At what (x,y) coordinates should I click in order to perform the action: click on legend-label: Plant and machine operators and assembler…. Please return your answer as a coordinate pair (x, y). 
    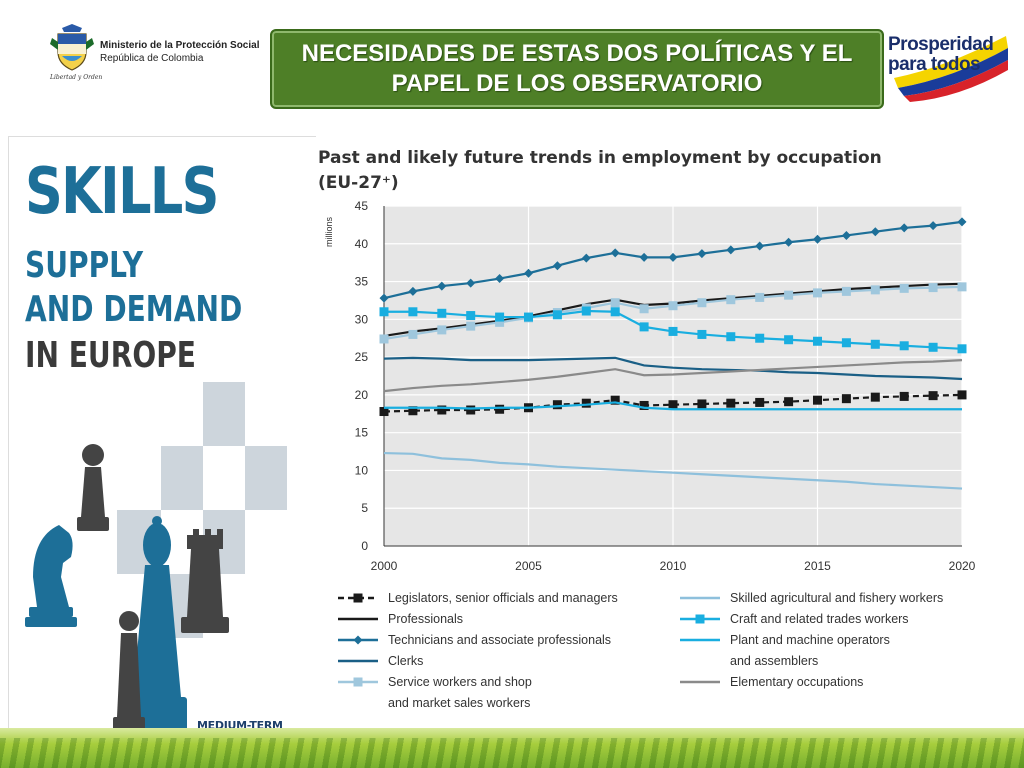
    Looking at the image, I should click on (810, 651).